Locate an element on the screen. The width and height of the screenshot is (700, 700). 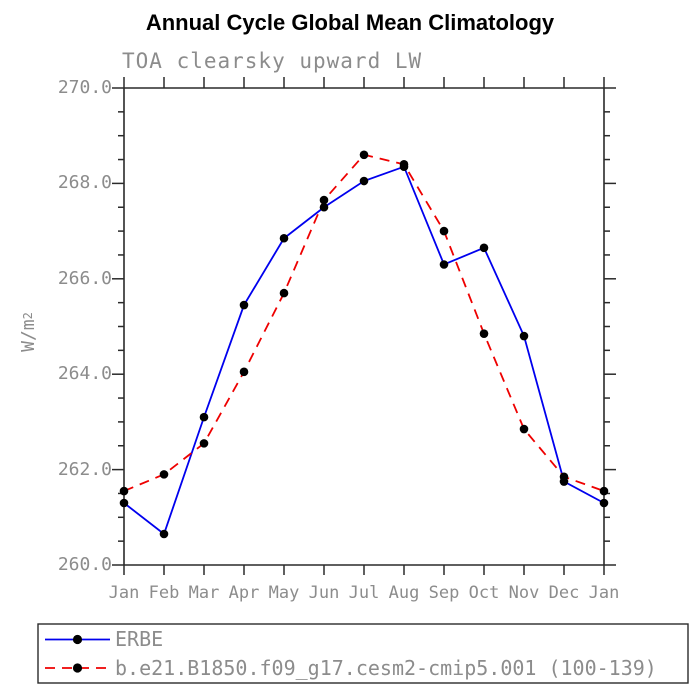
y-axis-label: W/m 2 is located at coordinates (31, 332).